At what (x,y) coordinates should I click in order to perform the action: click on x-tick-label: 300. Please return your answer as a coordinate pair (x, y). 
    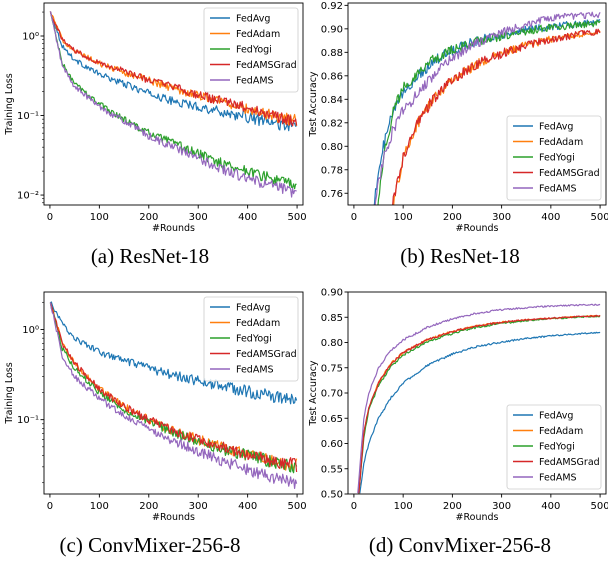
    Looking at the image, I should click on (198, 217).